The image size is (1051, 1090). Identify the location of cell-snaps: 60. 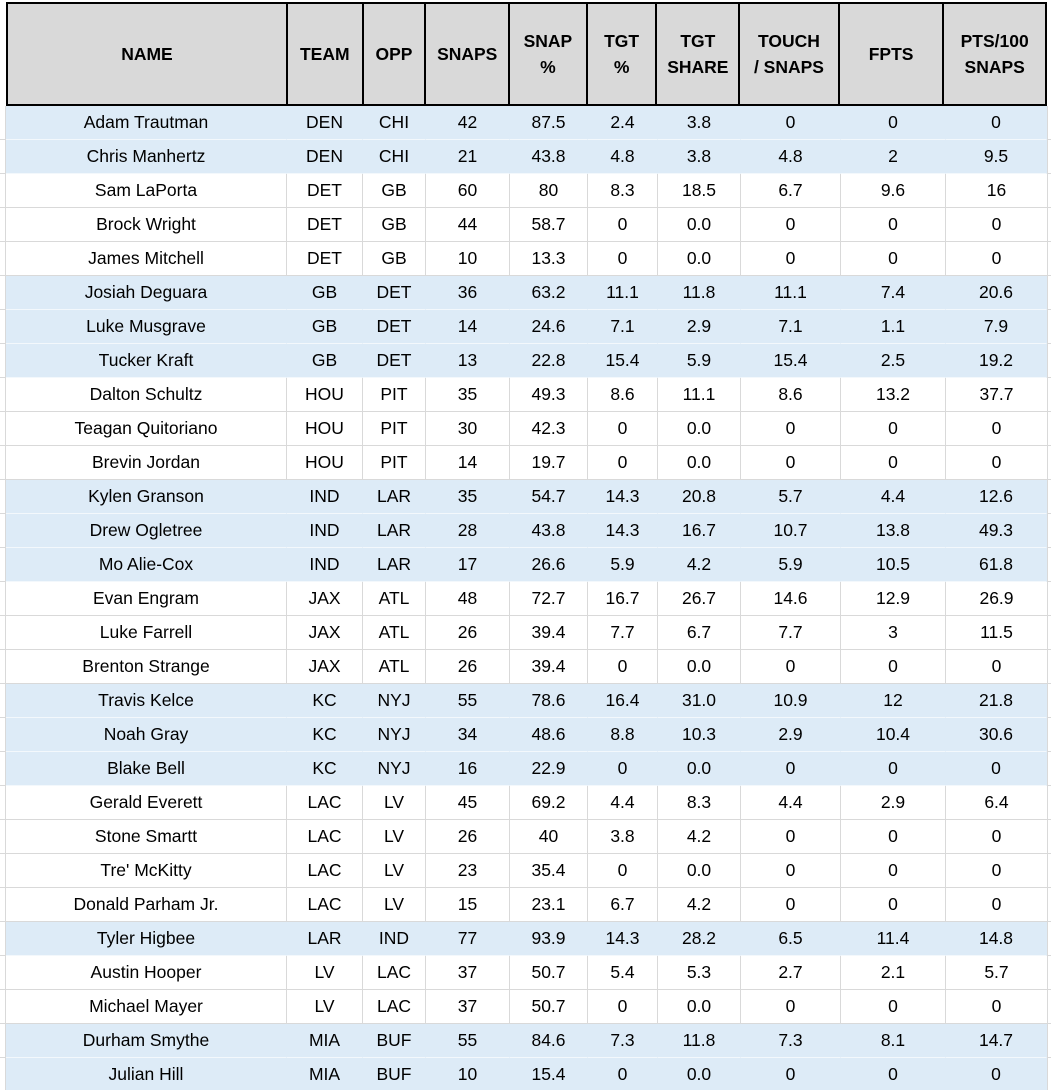
(468, 191).